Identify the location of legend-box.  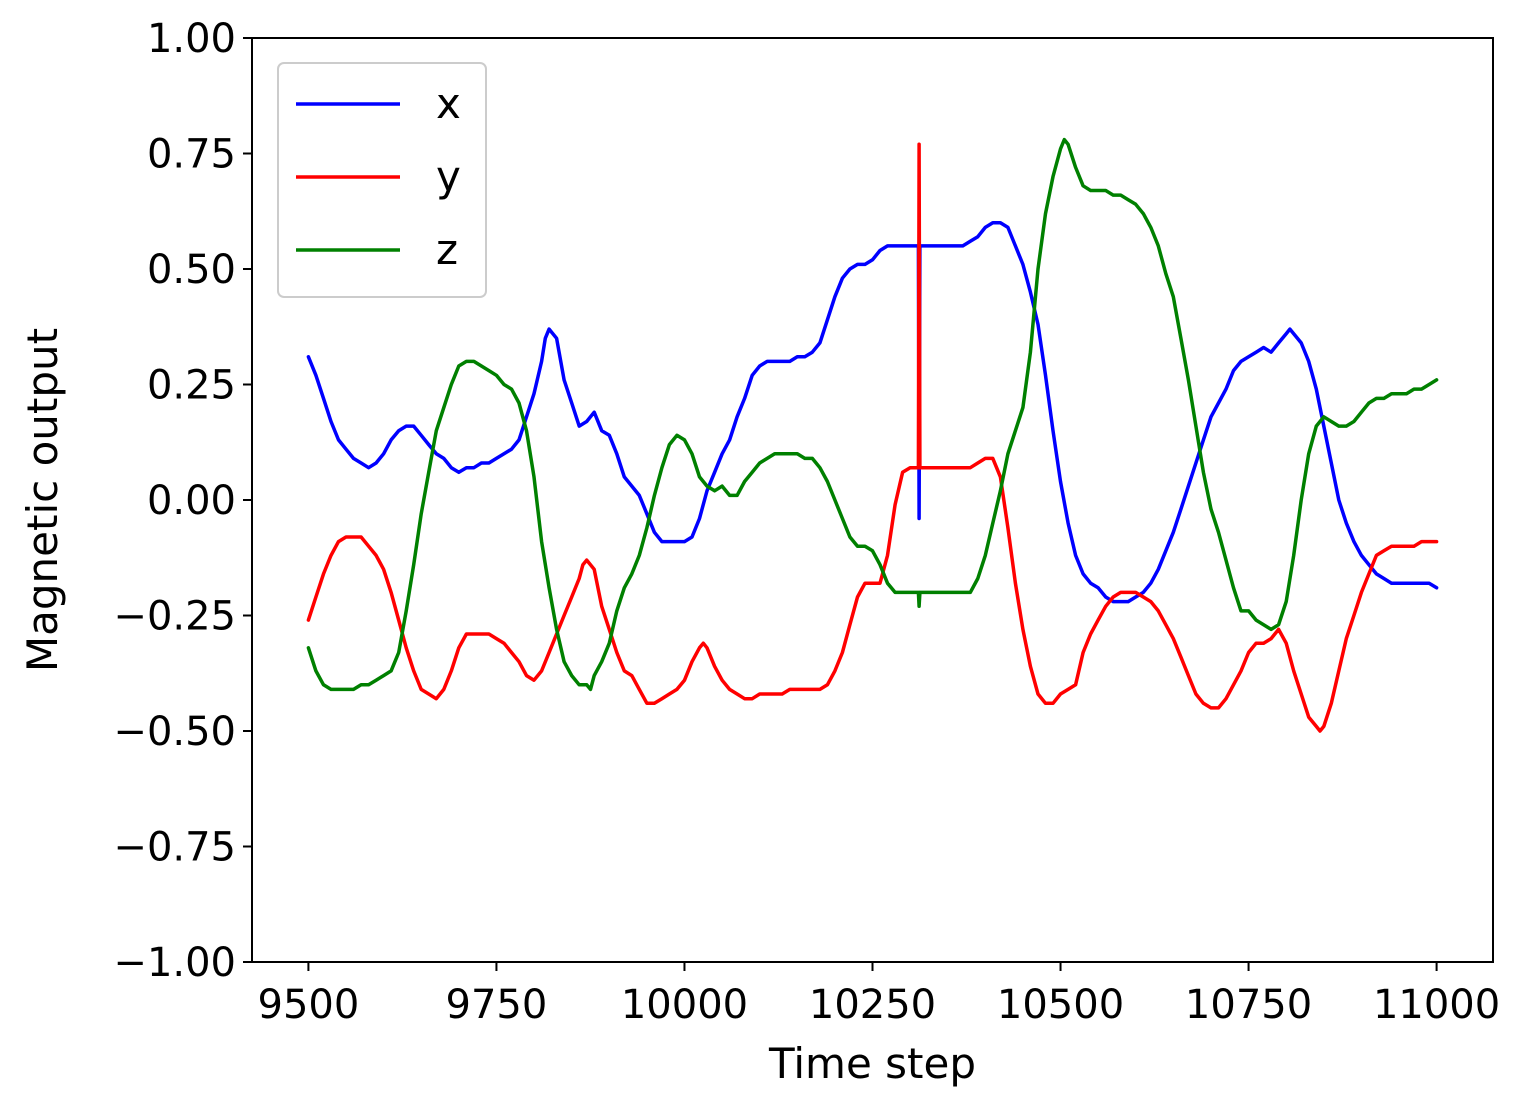
(382, 180).